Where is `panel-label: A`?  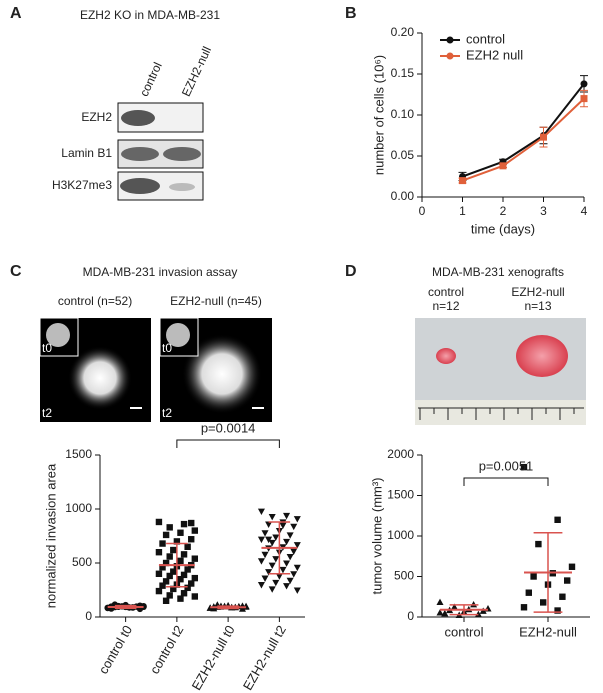
panel-label: A is located at coordinates (16, 13).